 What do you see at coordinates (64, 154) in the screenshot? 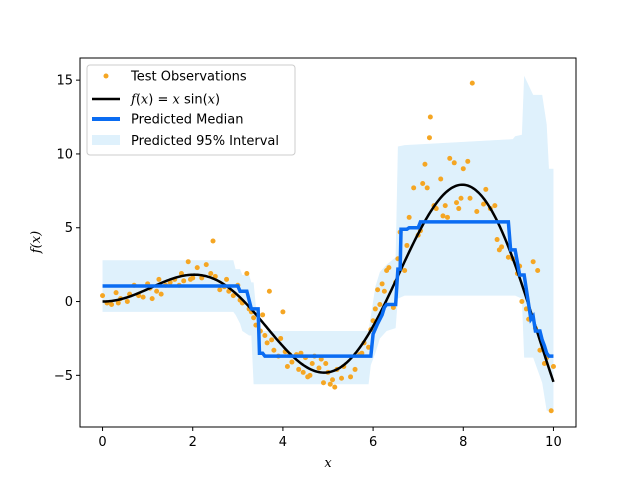
I see `y-tick-label: 10` at bounding box center [64, 154].